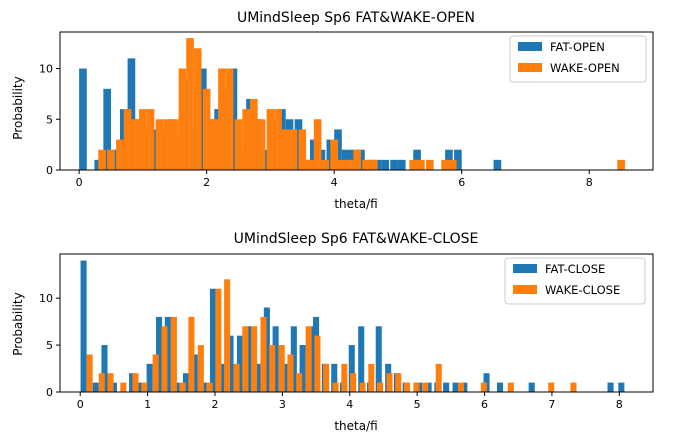 The width and height of the screenshot is (675, 448). I want to click on legend-swatch-fat-open, so click(530, 46).